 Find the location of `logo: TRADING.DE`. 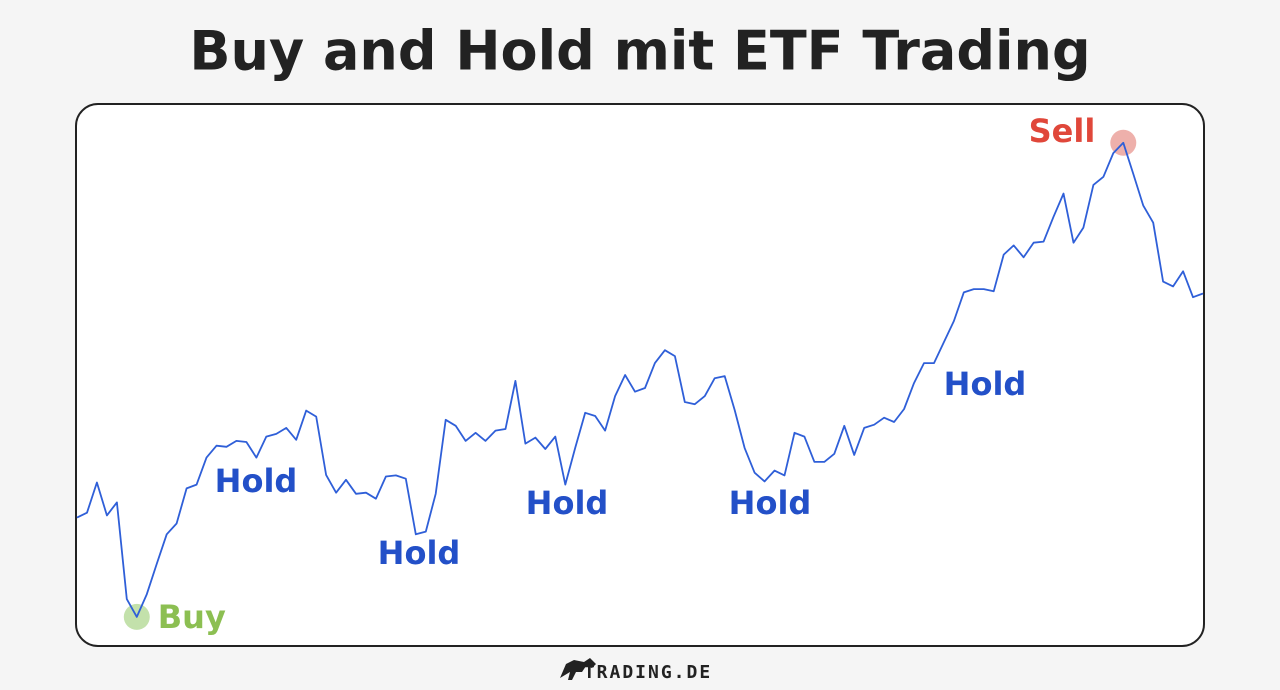

logo: TRADING.DE is located at coordinates (636, 670).